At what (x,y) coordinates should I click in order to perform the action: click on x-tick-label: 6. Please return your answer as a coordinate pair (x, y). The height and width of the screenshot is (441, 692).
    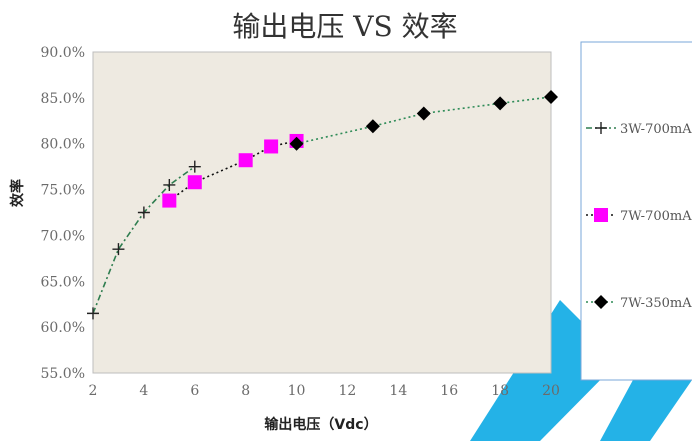
    Looking at the image, I should click on (194, 391).